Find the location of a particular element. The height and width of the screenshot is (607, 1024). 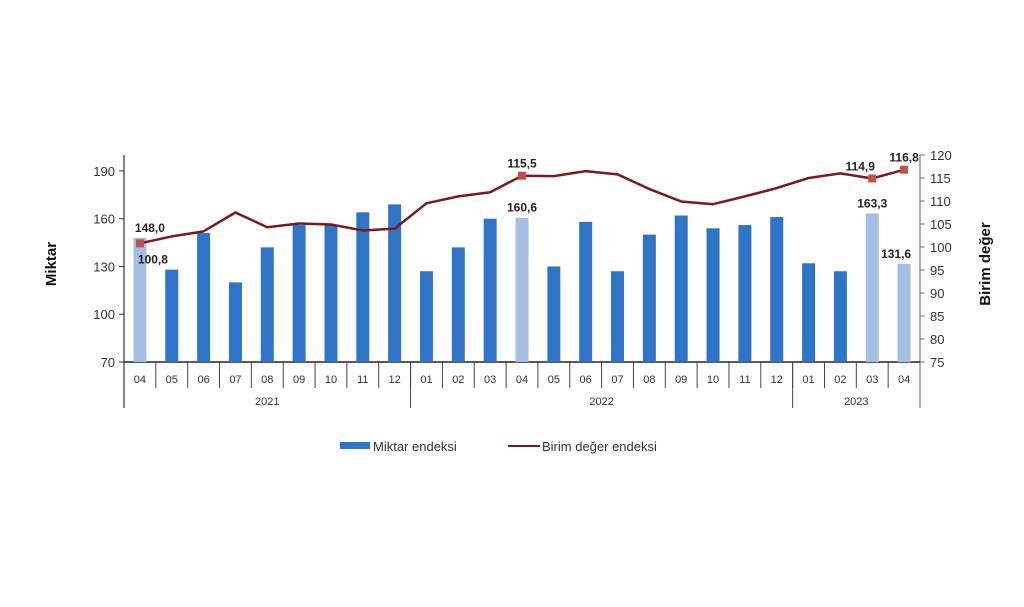

left-tick-label: 190 is located at coordinates (104, 171).